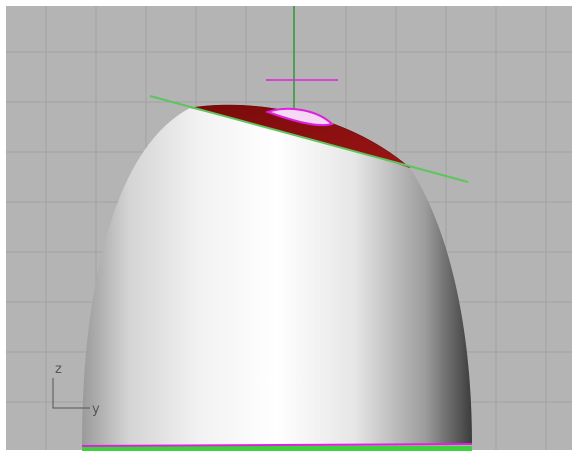 This screenshot has height=453, width=576. Describe the element at coordinates (309, 139) in the screenshot. I see `cut-plane-line` at that location.